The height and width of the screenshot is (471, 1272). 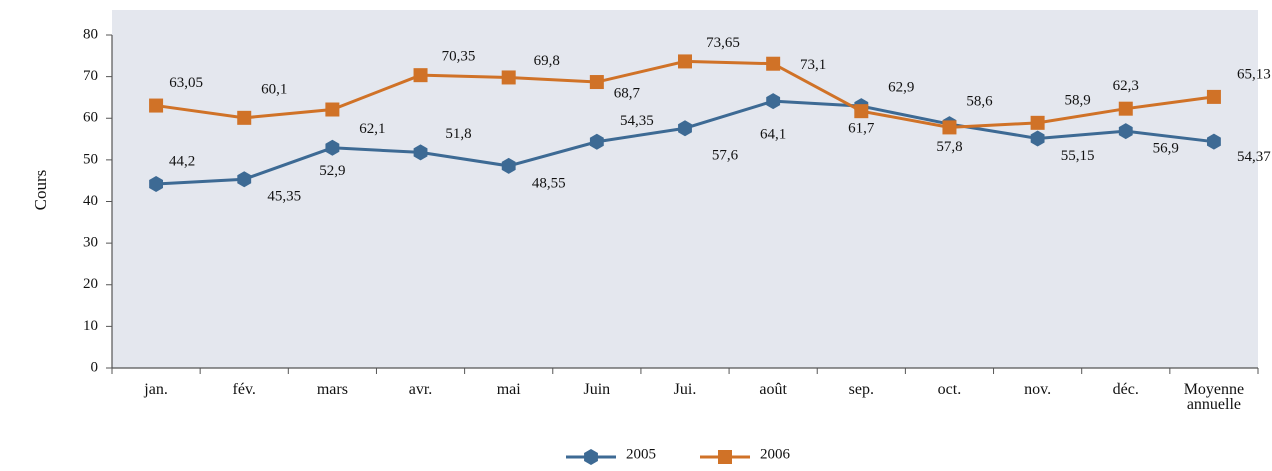 What do you see at coordinates (549, 183) in the screenshot?
I see `data-label: 48,55` at bounding box center [549, 183].